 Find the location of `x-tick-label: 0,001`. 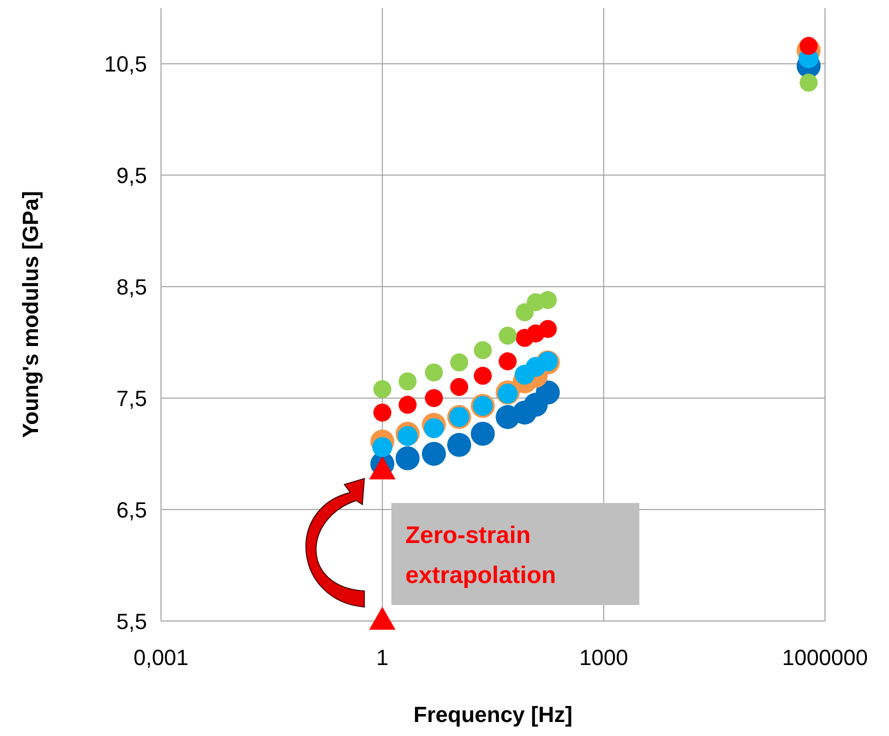

x-tick-label: 0,001 is located at coordinates (161, 657).